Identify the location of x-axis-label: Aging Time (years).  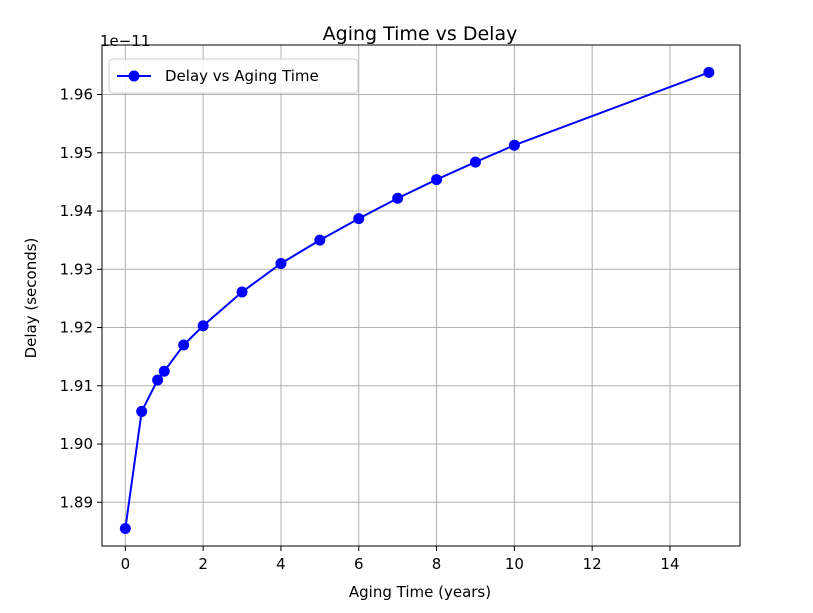
(420, 592).